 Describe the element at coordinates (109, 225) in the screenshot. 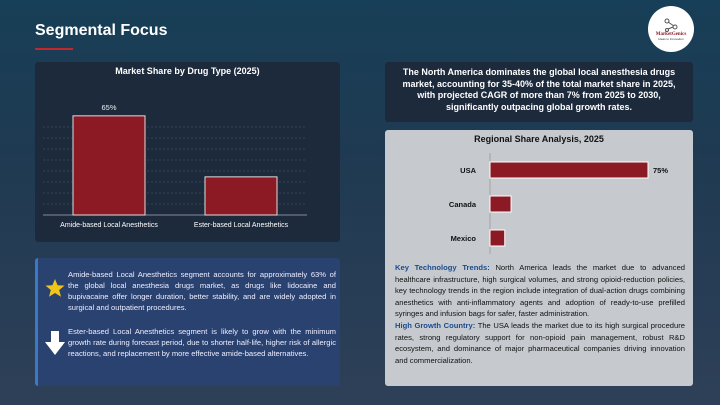

I see `x-tick-label: Amide-based Local Anesthetics` at that location.